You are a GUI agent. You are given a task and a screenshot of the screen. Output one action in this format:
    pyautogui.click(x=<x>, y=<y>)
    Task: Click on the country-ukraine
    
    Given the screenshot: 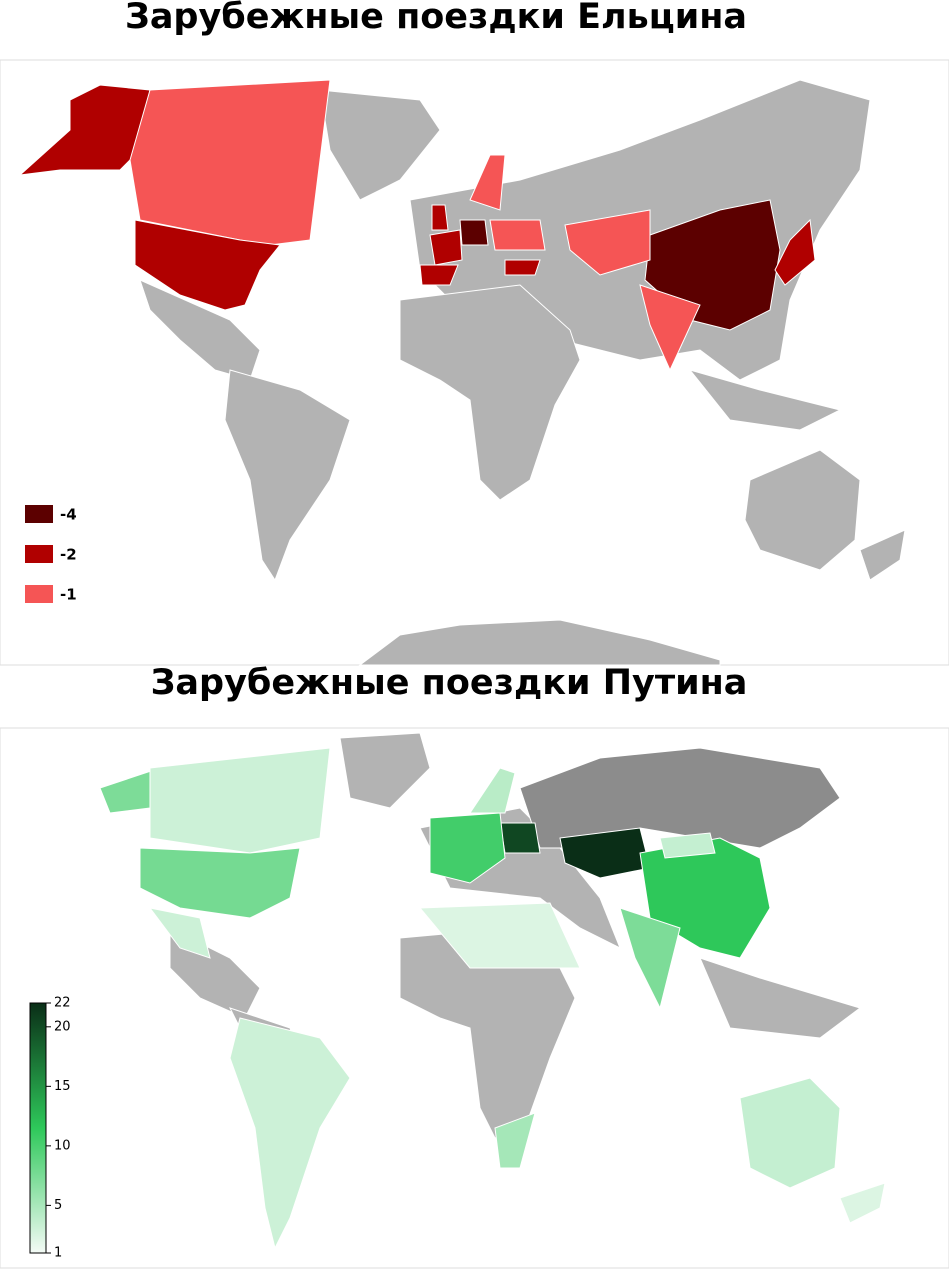 What is the action you would take?
    pyautogui.click(x=520, y=838)
    